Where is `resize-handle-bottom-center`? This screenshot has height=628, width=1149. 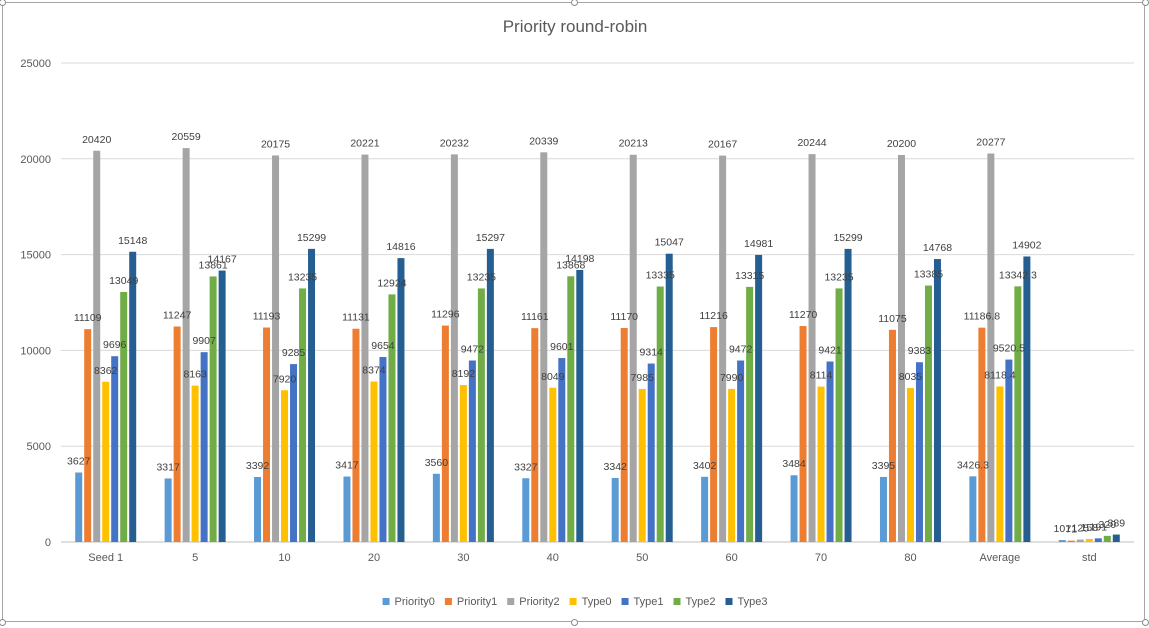 resize-handle-bottom-center is located at coordinates (574, 622).